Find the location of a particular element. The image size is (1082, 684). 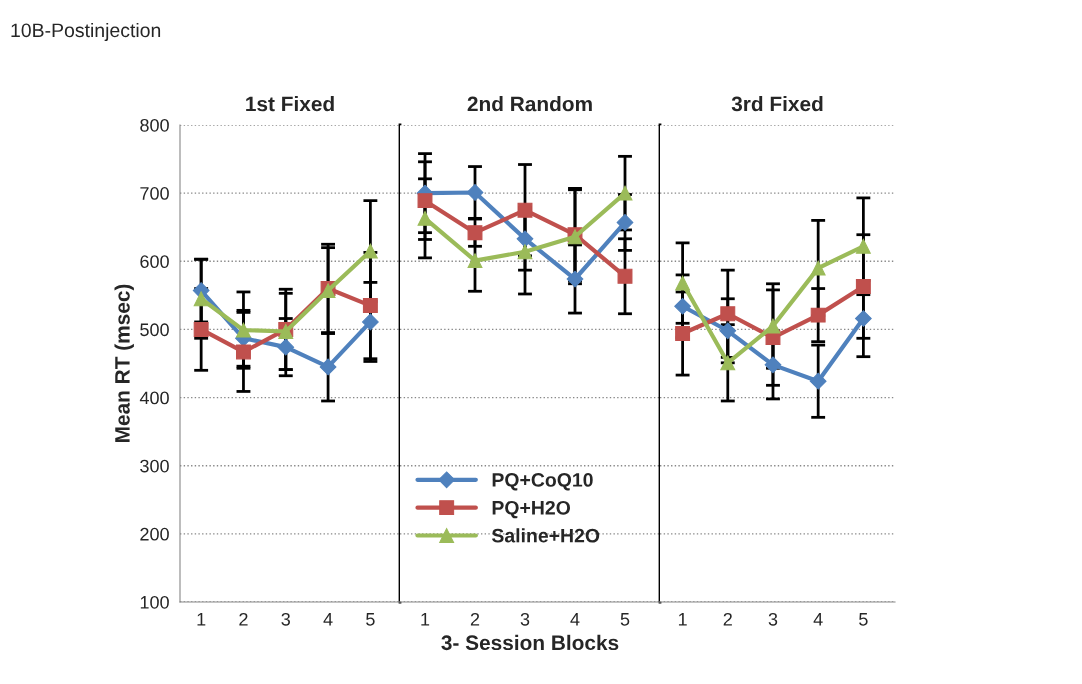

y-tick-label: 100 is located at coordinates (154, 602).